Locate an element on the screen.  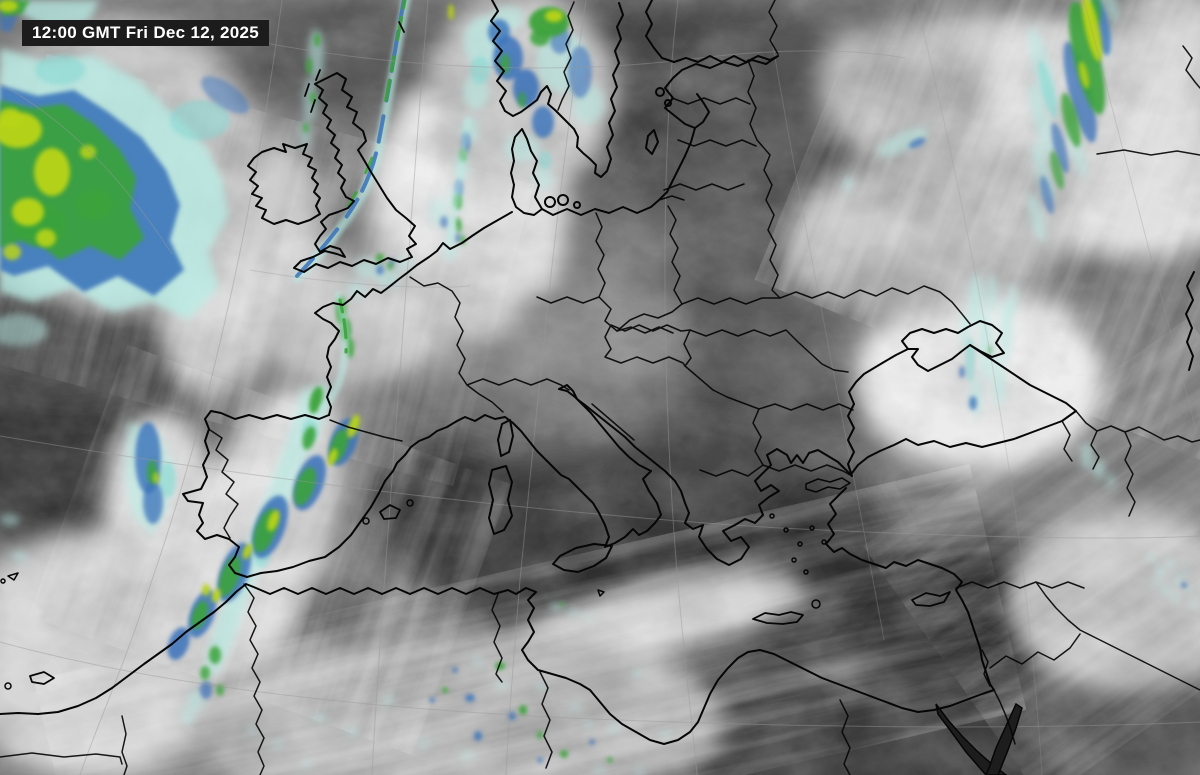
red-sea-gulfs is located at coordinates (979, 738).